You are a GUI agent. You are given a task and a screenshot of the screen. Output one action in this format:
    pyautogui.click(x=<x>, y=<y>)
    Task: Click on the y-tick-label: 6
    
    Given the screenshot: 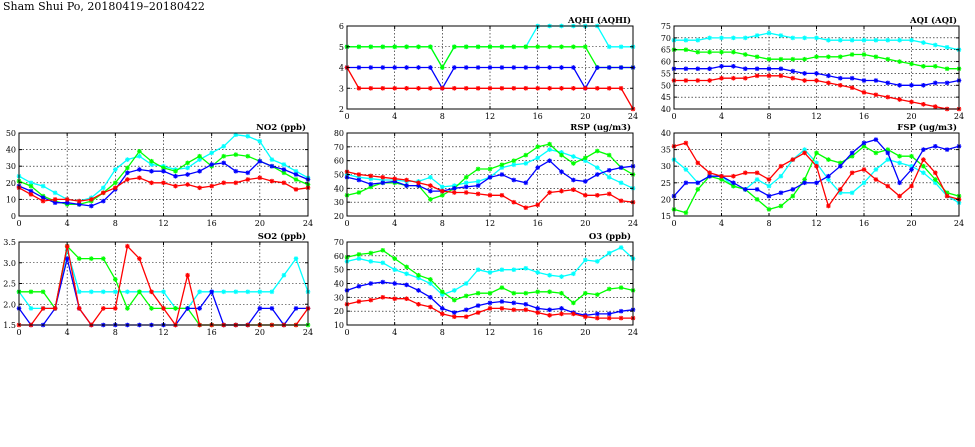 What is the action you would take?
    pyautogui.click(x=341, y=26)
    